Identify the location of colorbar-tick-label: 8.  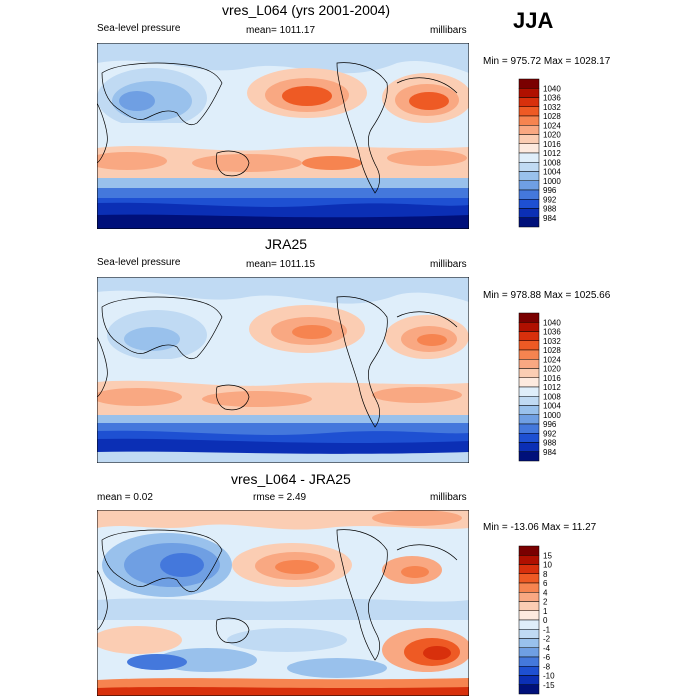
(545, 574).